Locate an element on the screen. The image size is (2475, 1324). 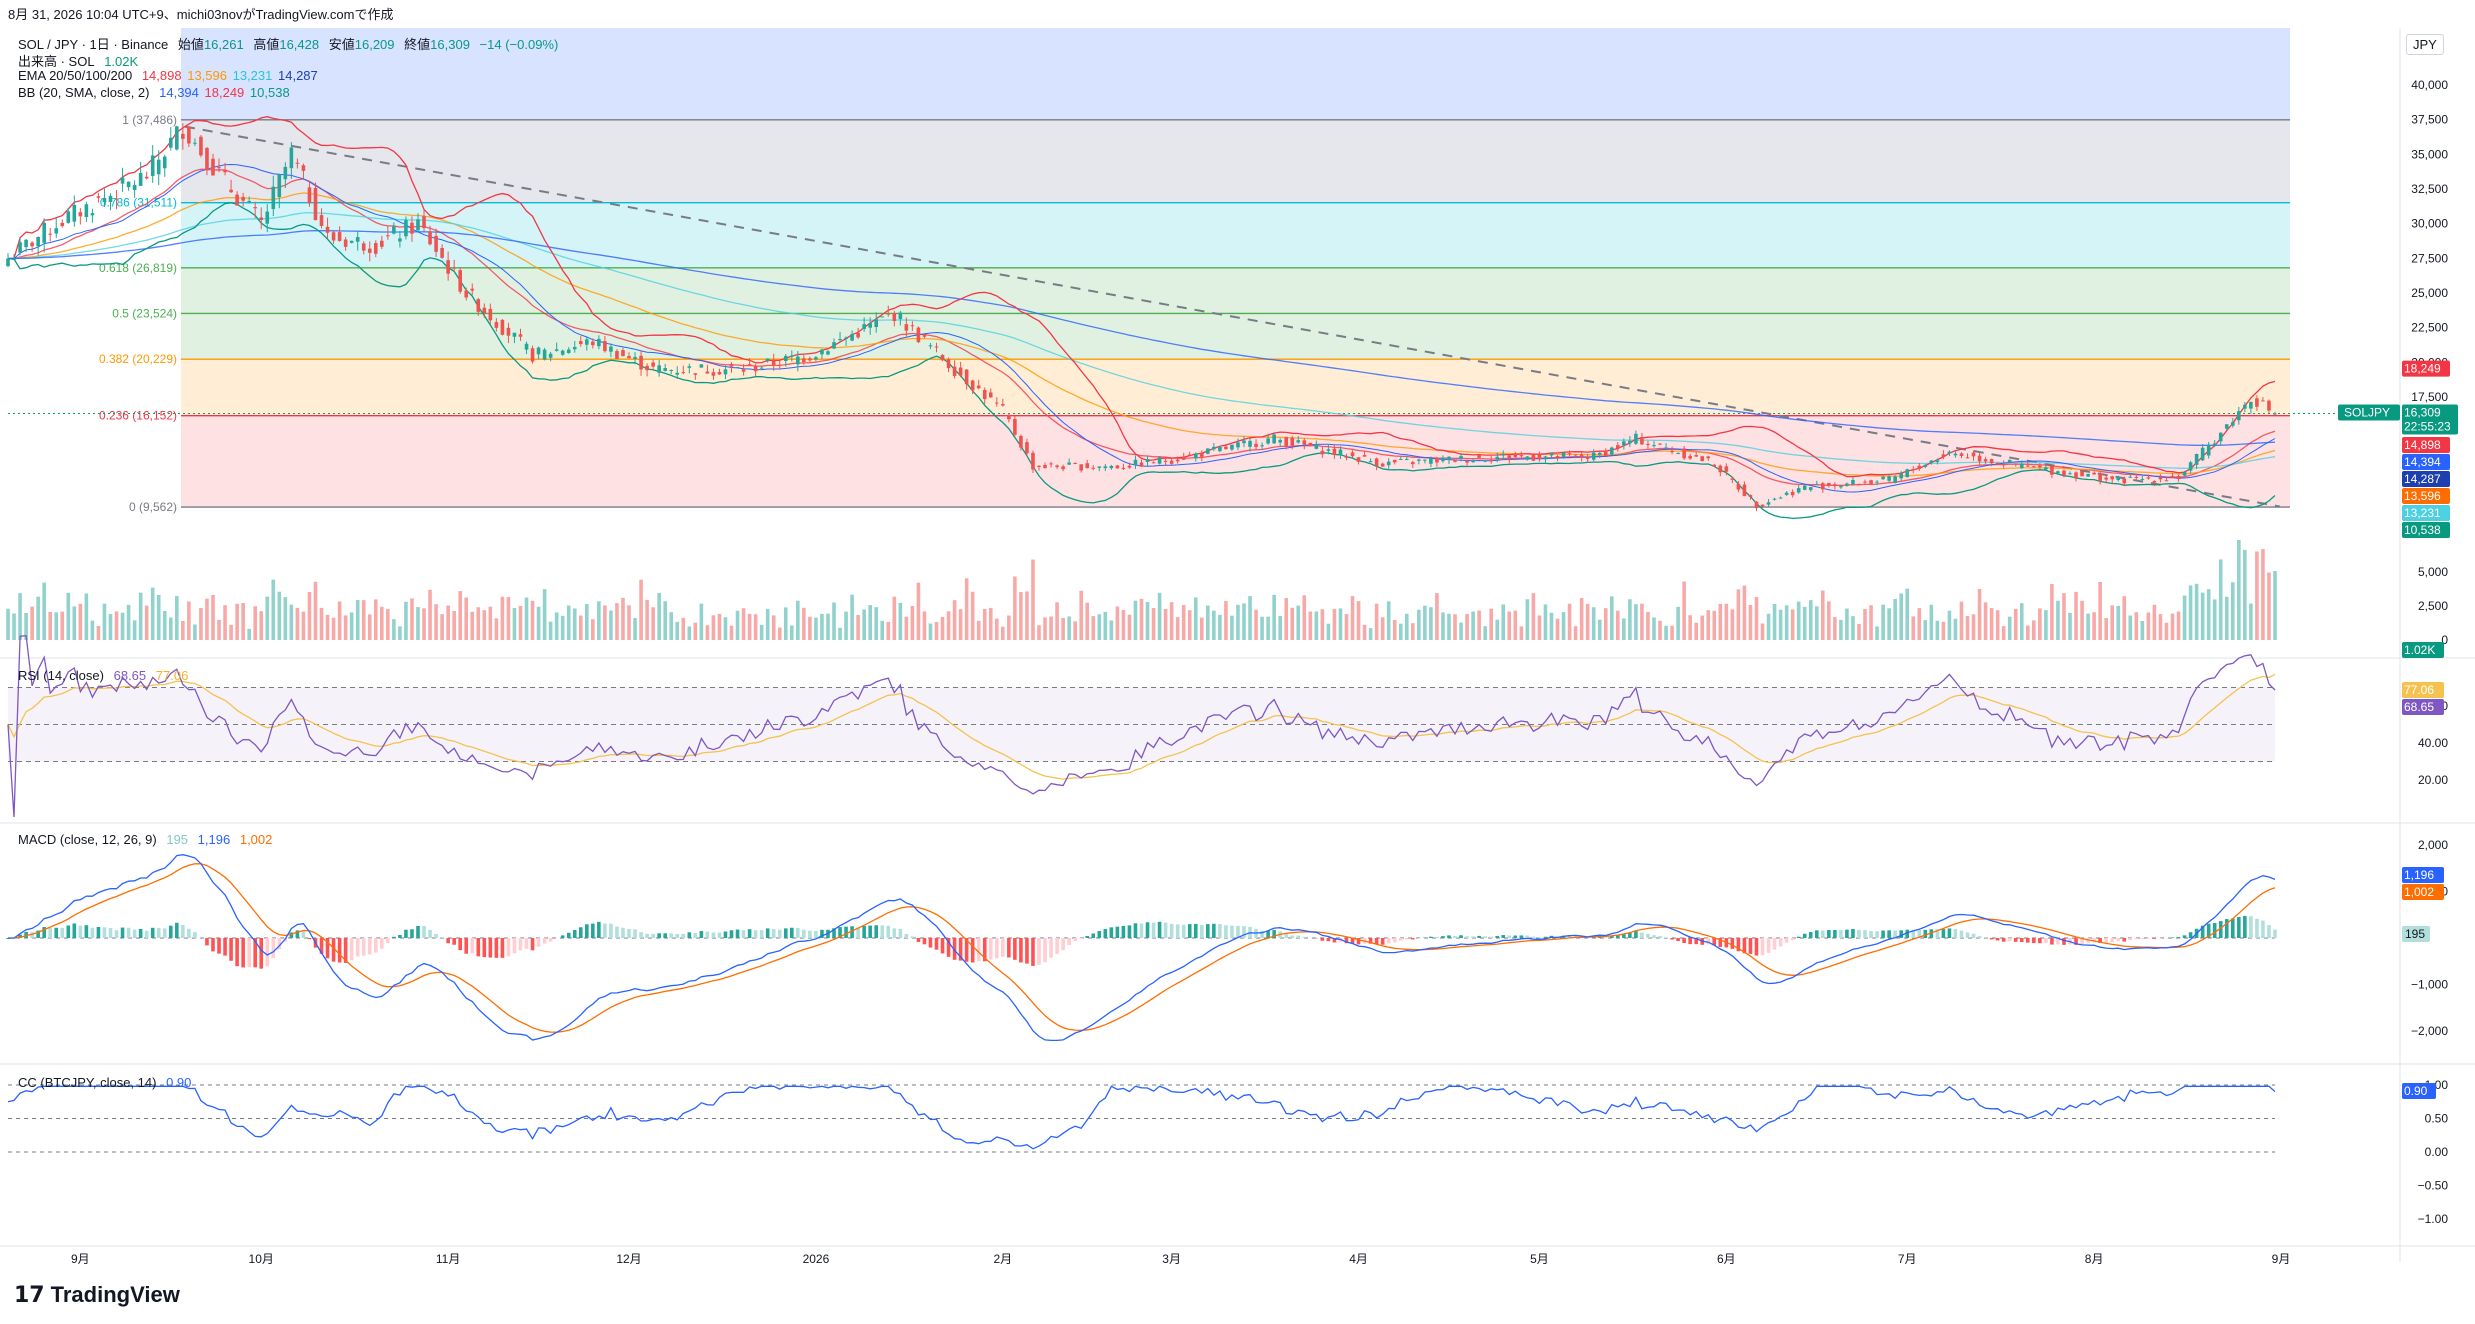
time-axis-label: 5月 is located at coordinates (1539, 1259).